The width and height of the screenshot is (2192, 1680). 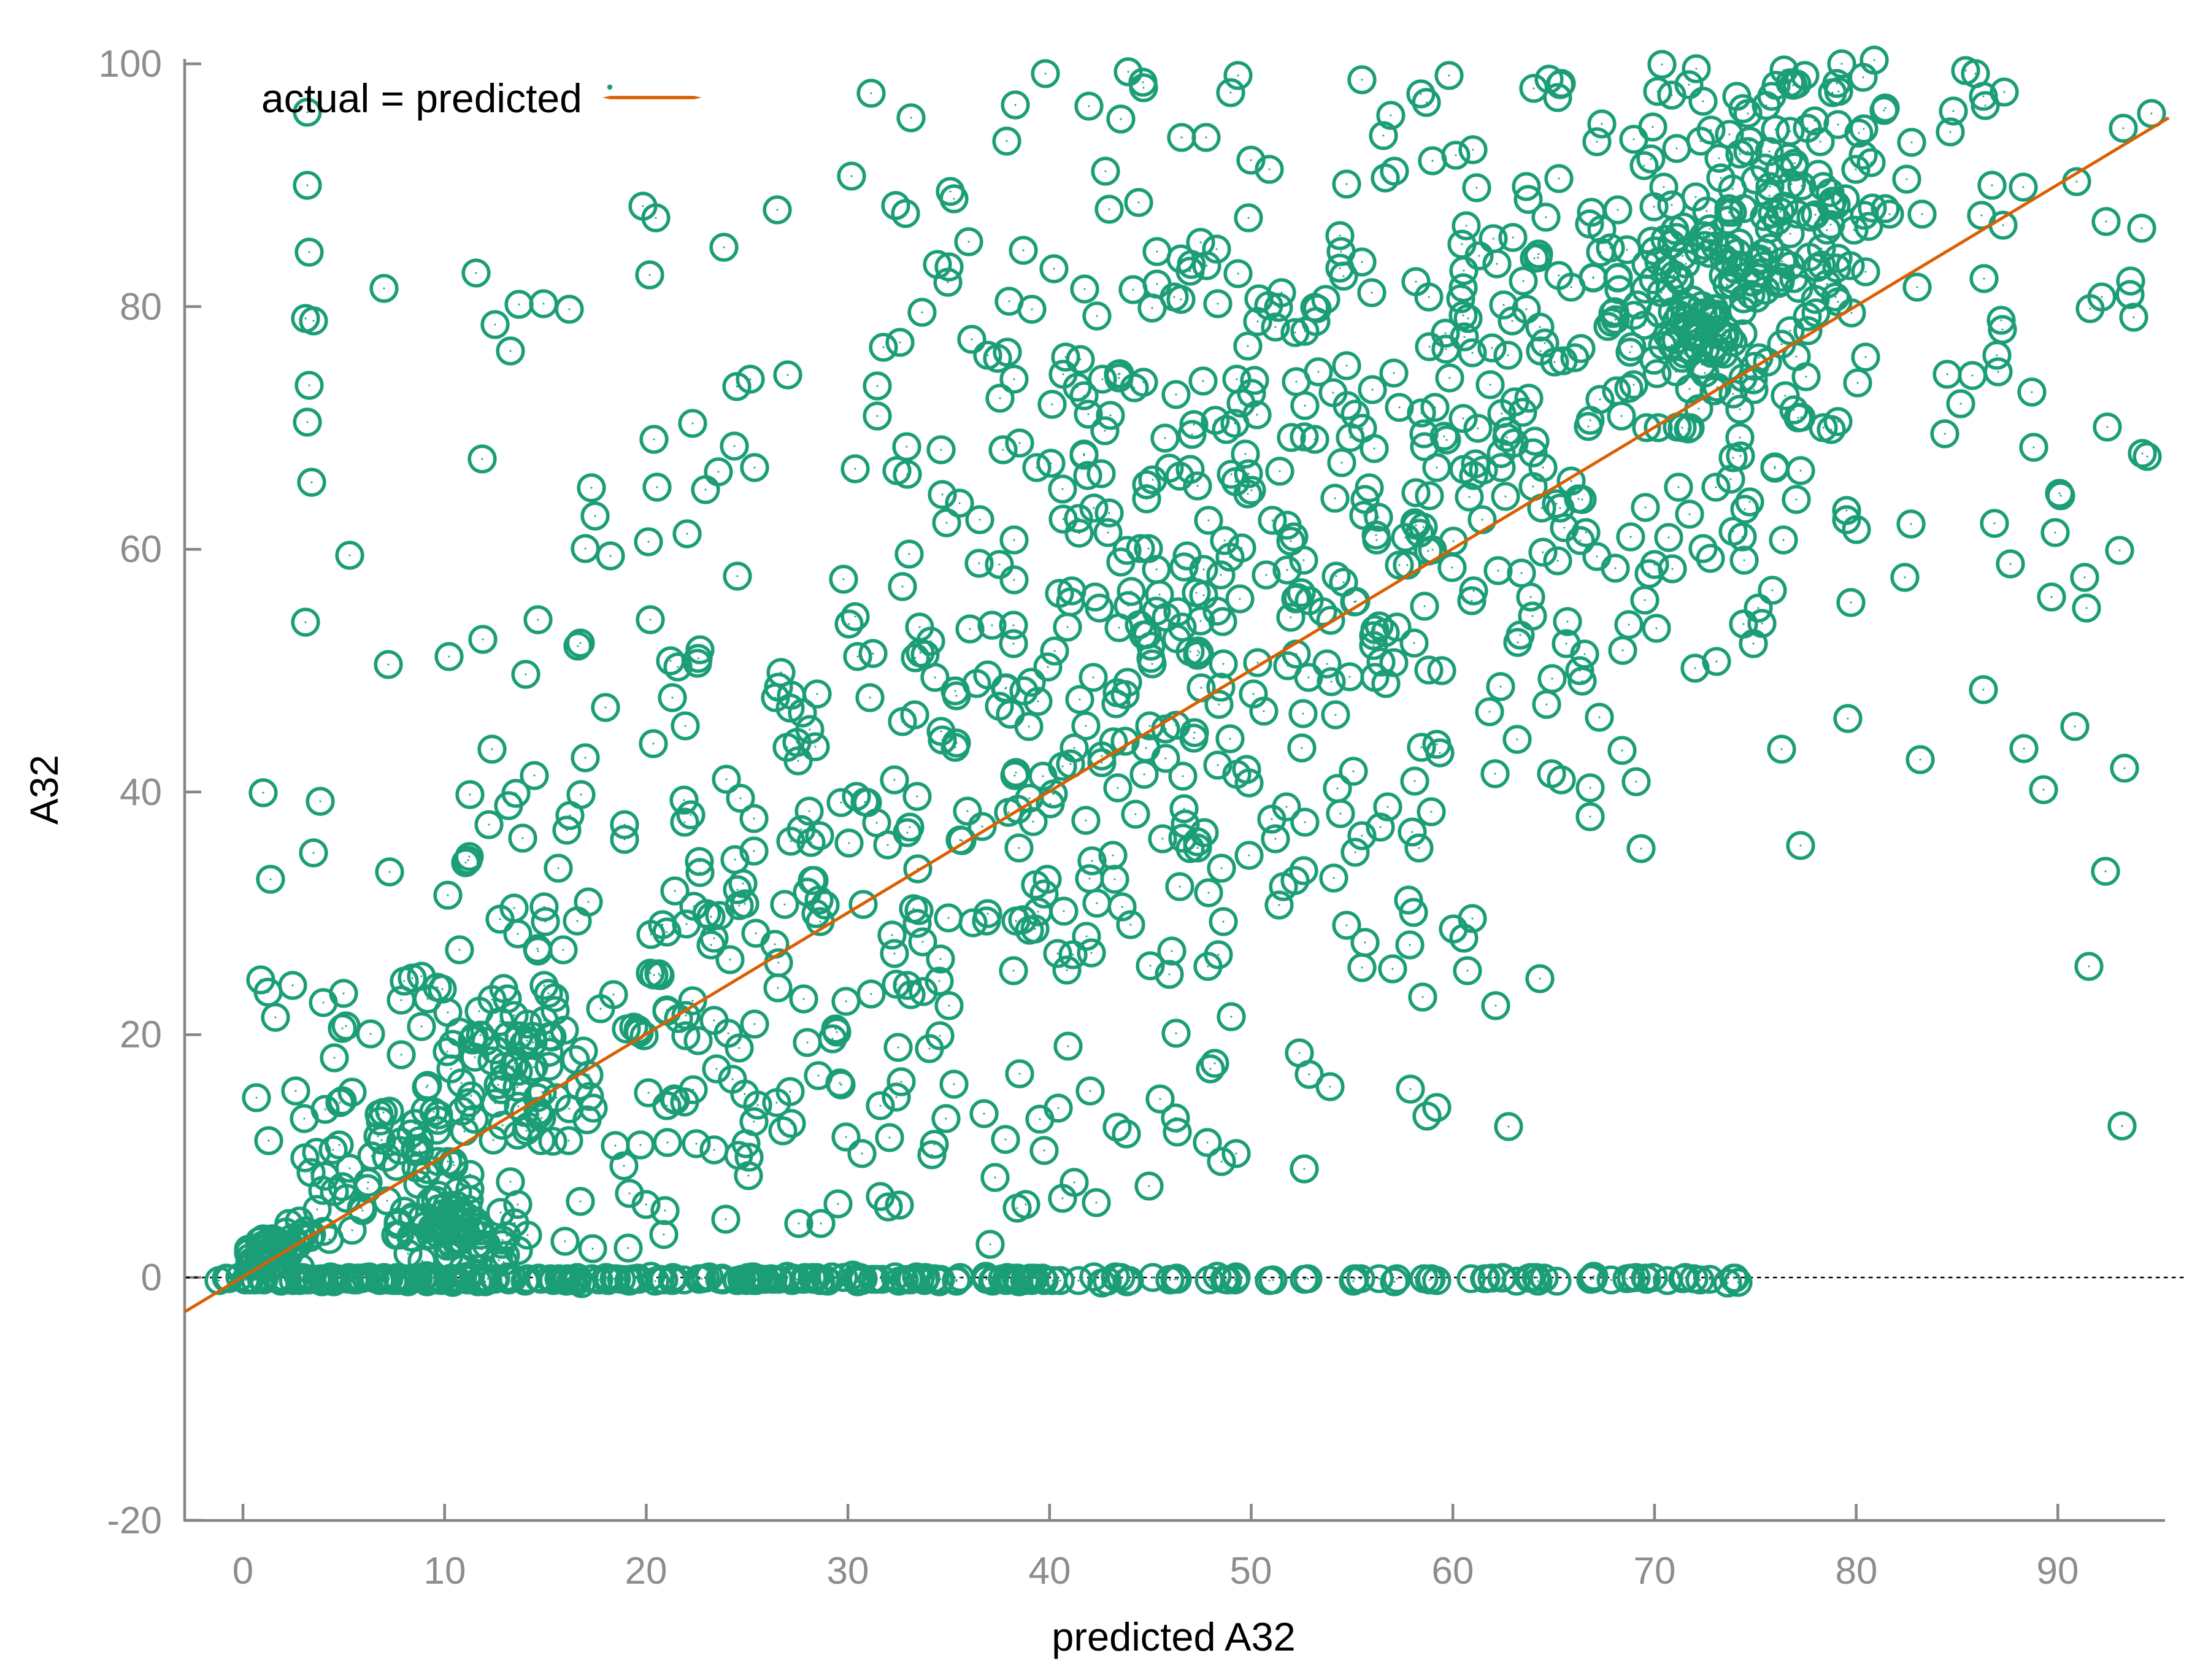 What do you see at coordinates (848, 1571) in the screenshot?
I see `svg-text: 30` at bounding box center [848, 1571].